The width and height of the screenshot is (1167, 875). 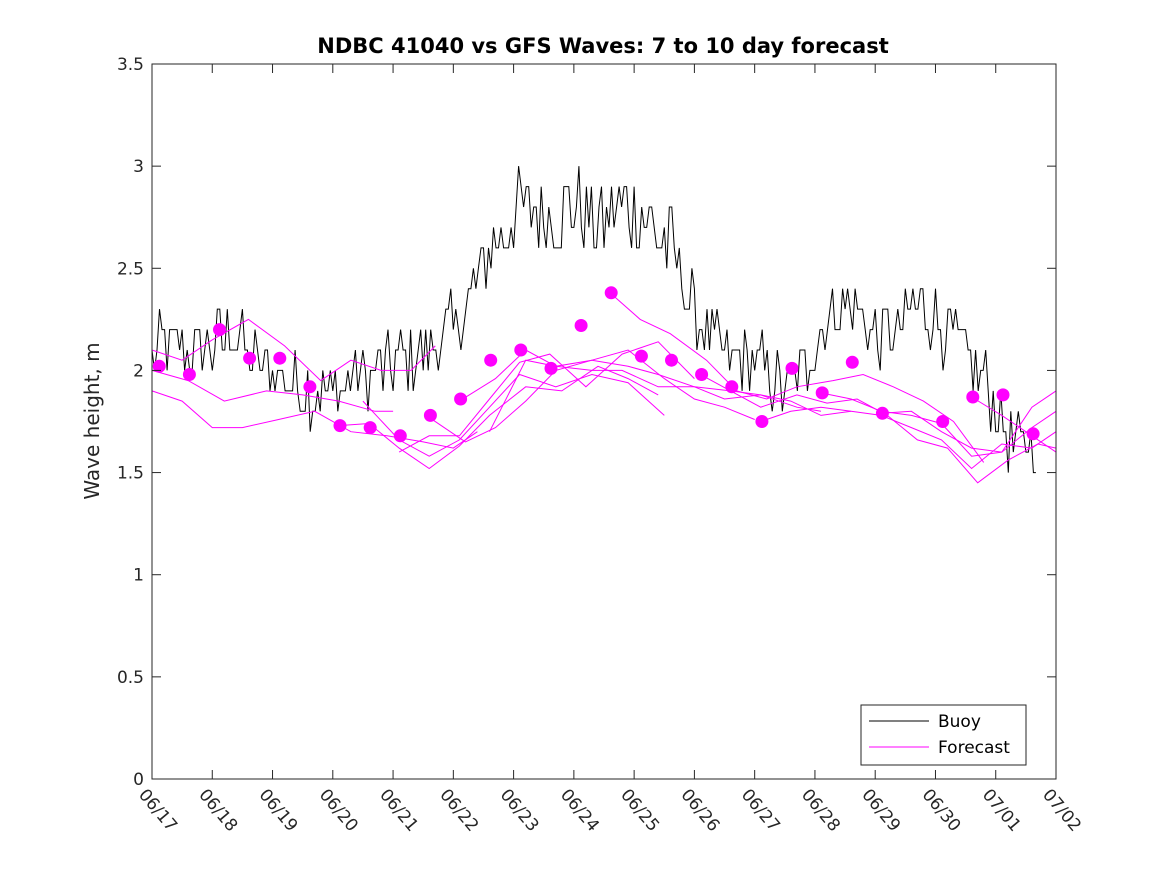 I want to click on y-tick-label: 3.5, so click(x=130, y=65).